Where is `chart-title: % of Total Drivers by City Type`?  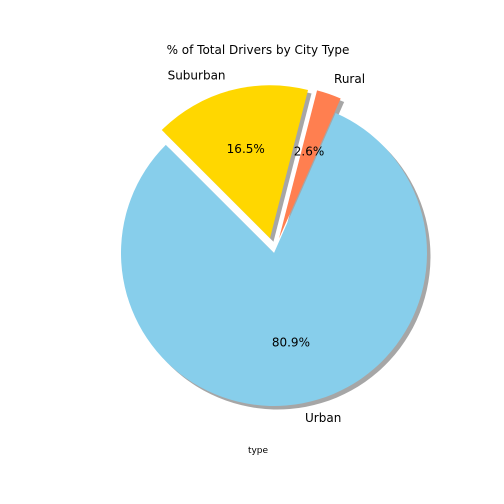 chart-title: % of Total Drivers by City Type is located at coordinates (258, 50).